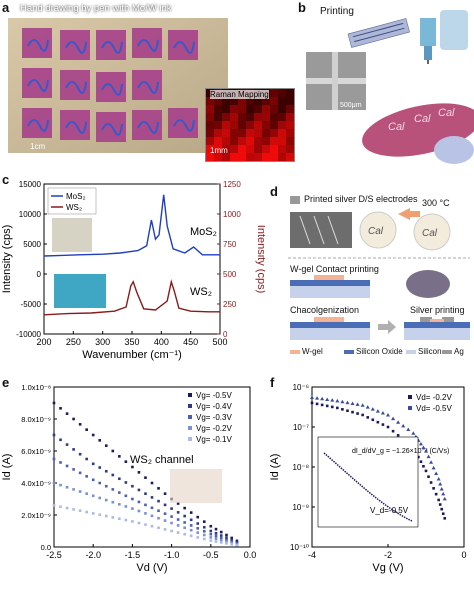  I want to click on channel-annotation: WS₂ channel, so click(162, 460).